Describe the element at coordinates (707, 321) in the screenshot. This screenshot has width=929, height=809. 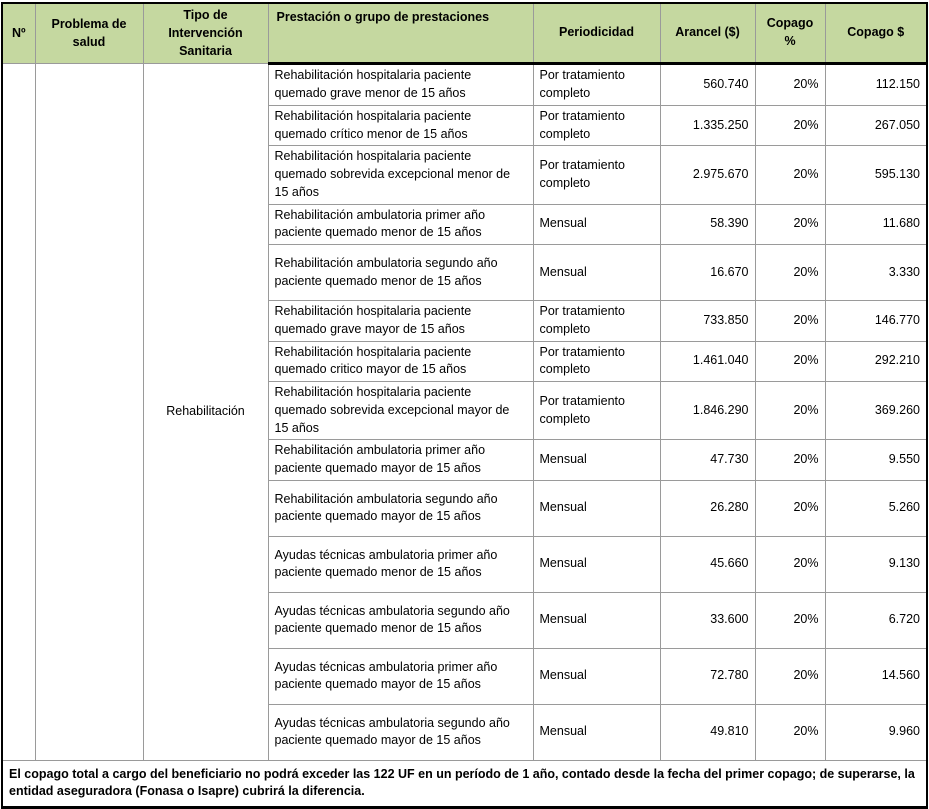
I see `cell-arancel: 733.850` at that location.